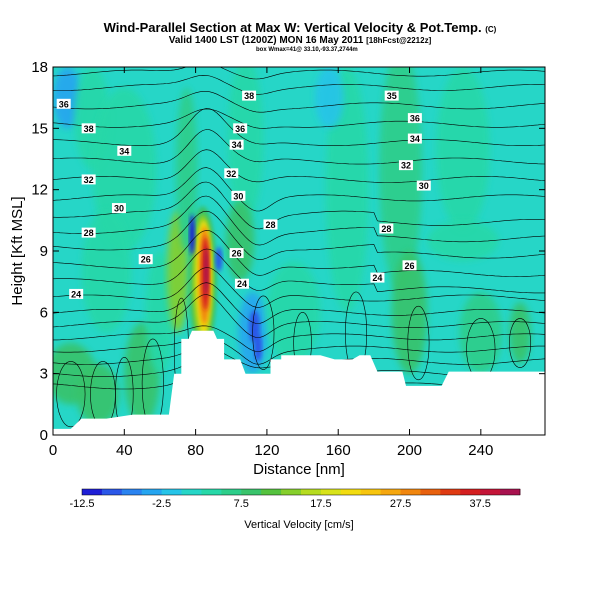 This screenshot has width=600, height=600. Describe the element at coordinates (266, 450) in the screenshot. I see `x-tick-label: 120` at that location.